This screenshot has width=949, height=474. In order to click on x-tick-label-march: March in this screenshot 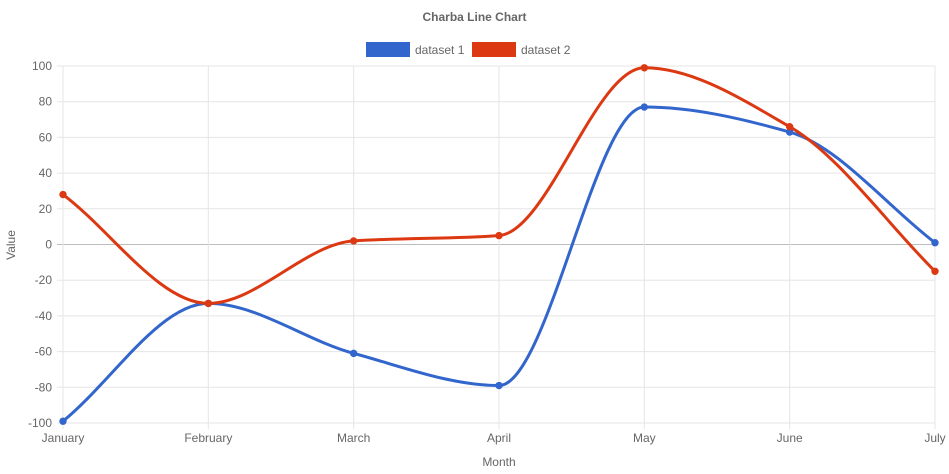, I will do `click(353, 438)`.